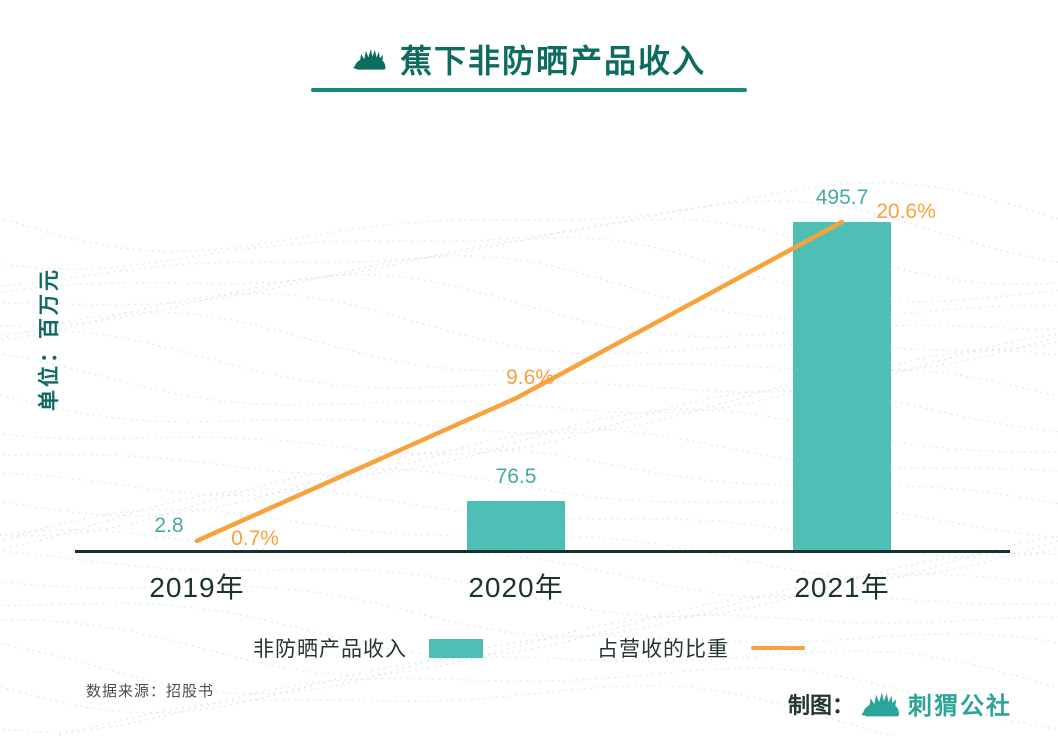  I want to click on credit-label: 制图：, so click(820, 705).